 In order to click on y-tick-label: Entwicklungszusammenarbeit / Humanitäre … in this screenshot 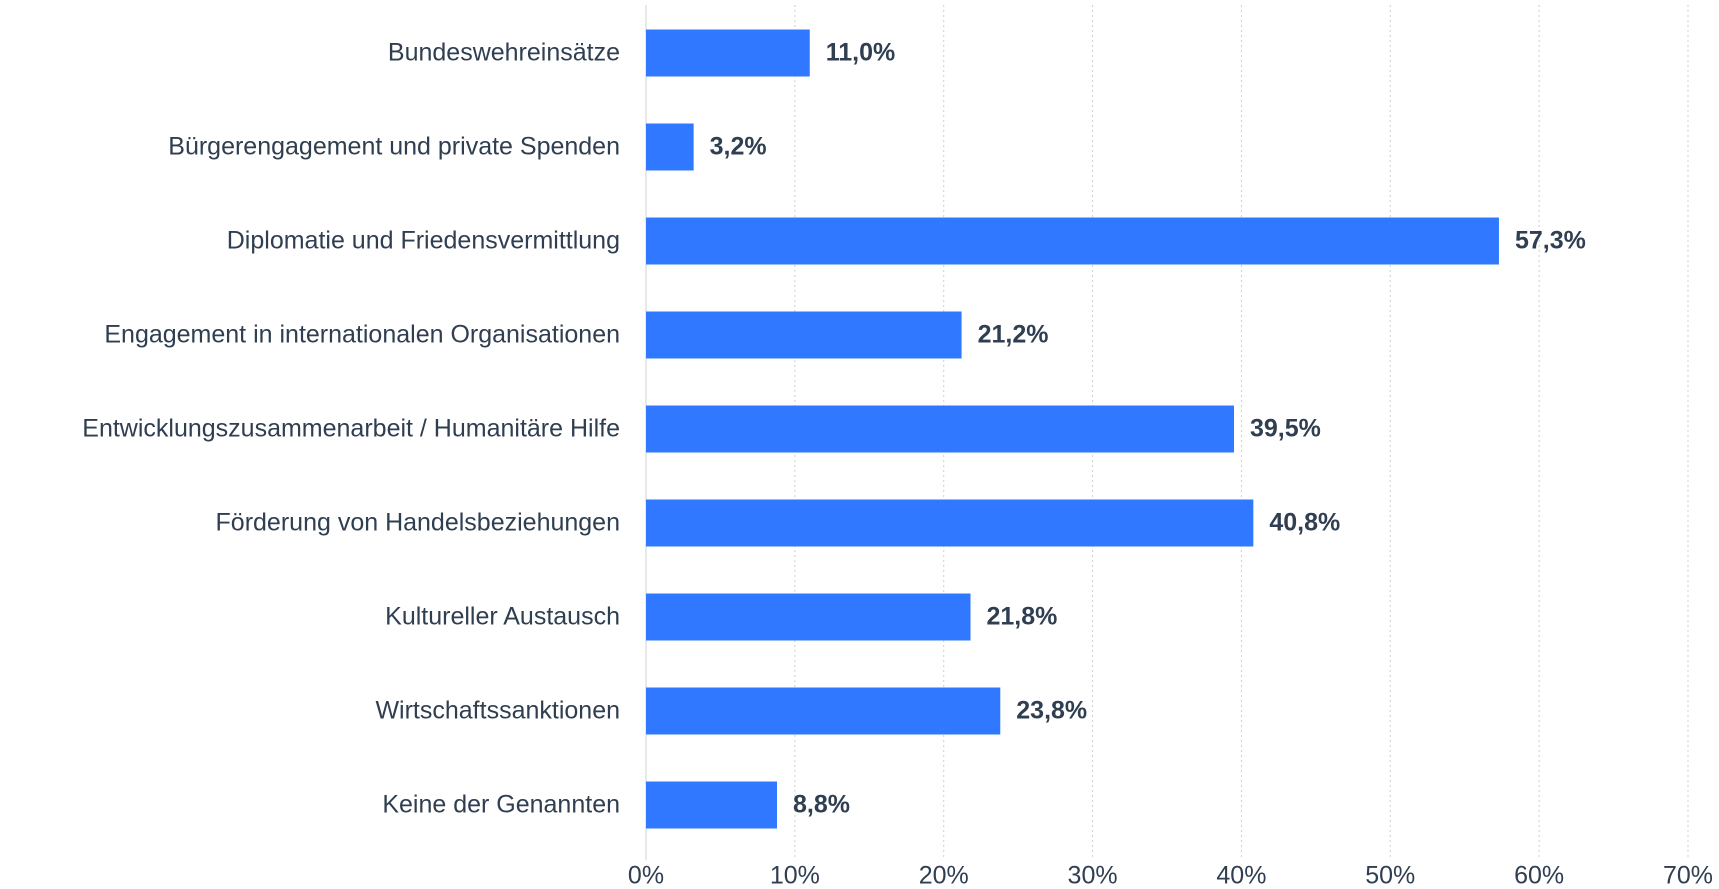, I will do `click(351, 429)`.